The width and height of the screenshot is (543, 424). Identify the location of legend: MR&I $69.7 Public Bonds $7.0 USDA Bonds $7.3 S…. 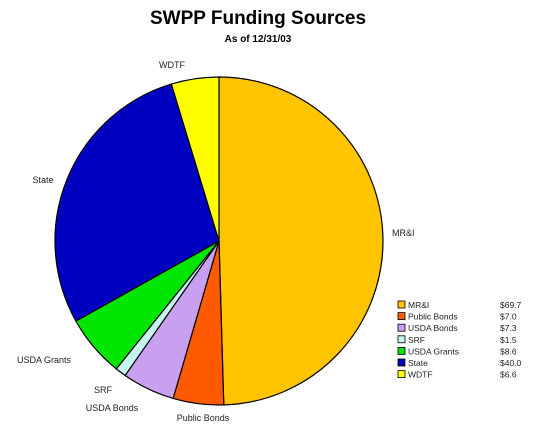
(459, 340).